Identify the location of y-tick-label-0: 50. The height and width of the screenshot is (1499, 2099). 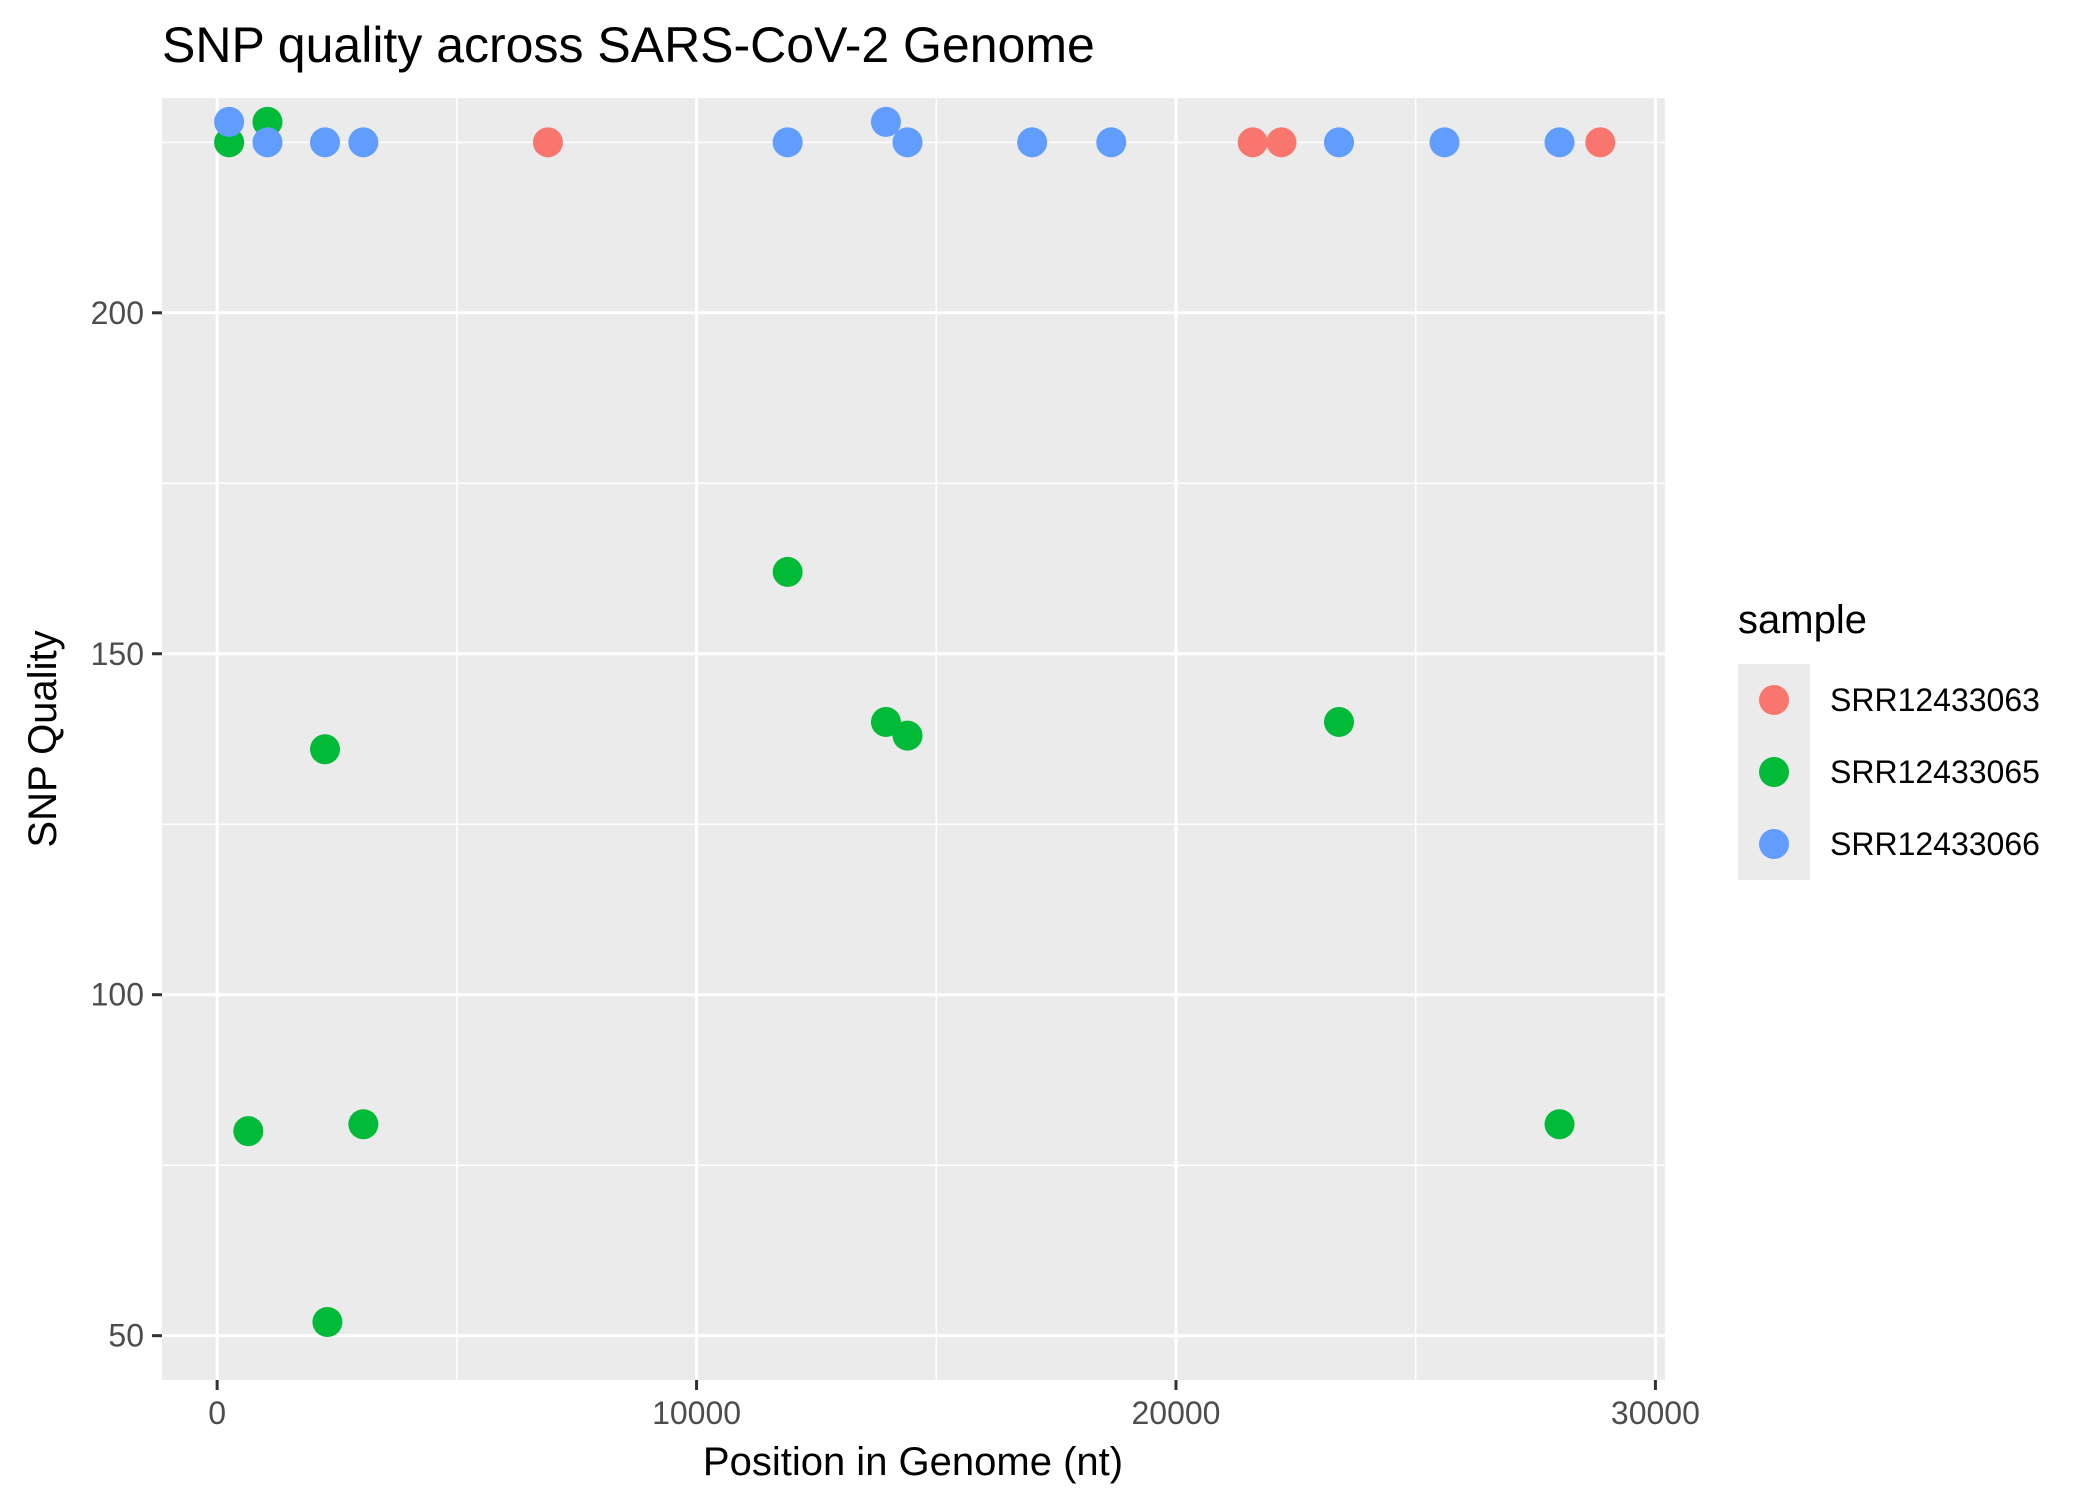
(126, 1336).